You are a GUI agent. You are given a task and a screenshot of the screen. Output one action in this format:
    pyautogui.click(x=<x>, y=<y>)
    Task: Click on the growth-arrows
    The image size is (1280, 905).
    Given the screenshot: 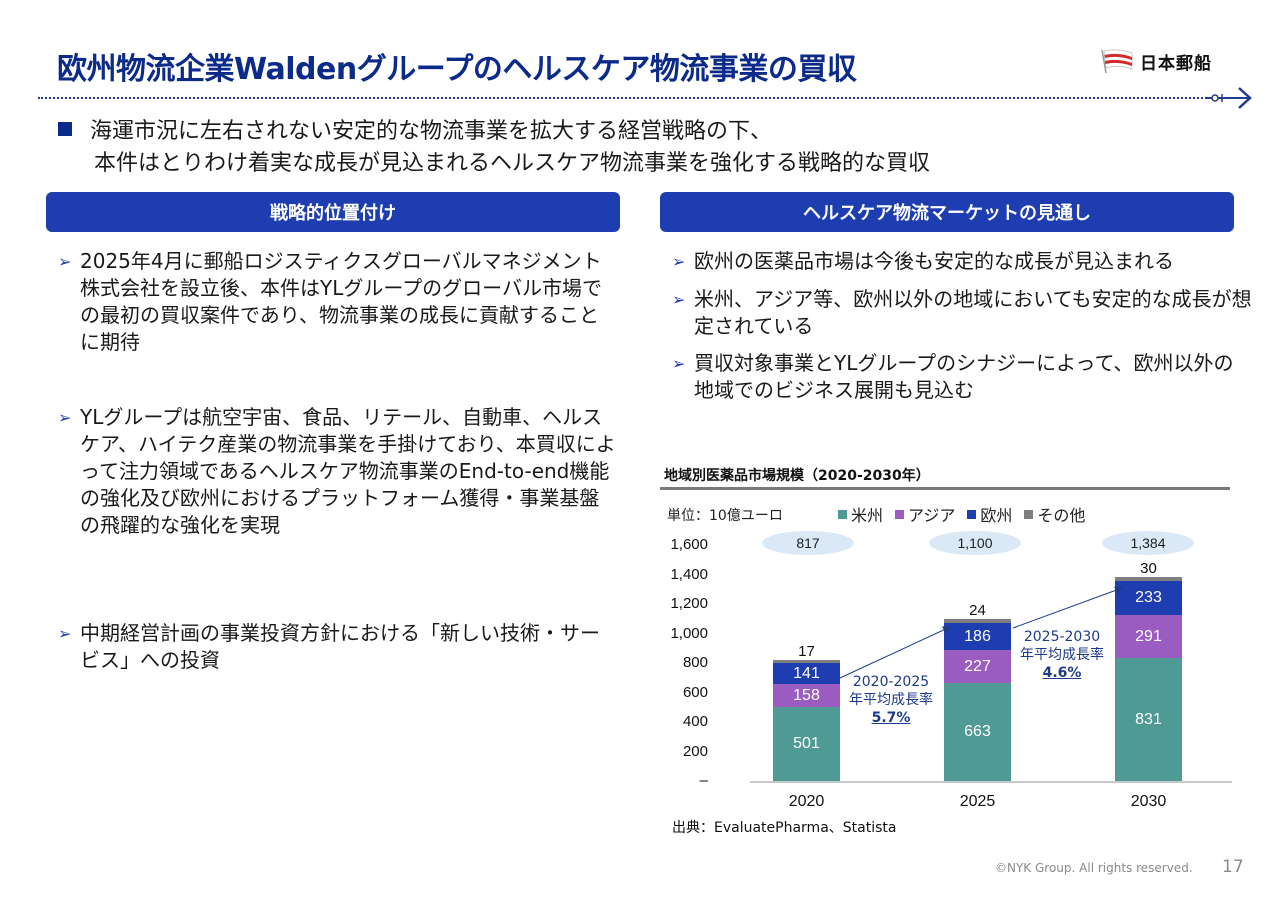 What is the action you would take?
    pyautogui.click(x=981, y=632)
    